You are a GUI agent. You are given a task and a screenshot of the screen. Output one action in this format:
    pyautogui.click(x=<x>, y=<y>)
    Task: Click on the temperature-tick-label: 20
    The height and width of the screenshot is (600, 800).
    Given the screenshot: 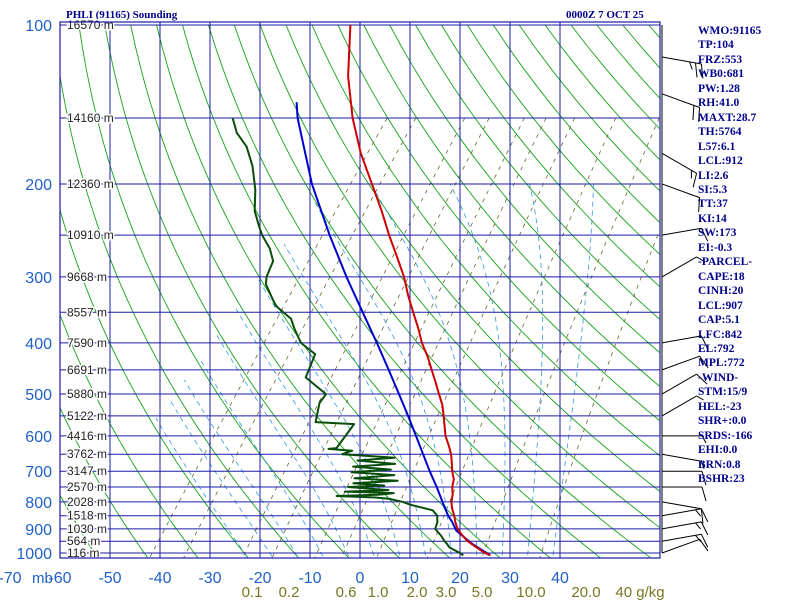 What is the action you would take?
    pyautogui.click(x=460, y=578)
    